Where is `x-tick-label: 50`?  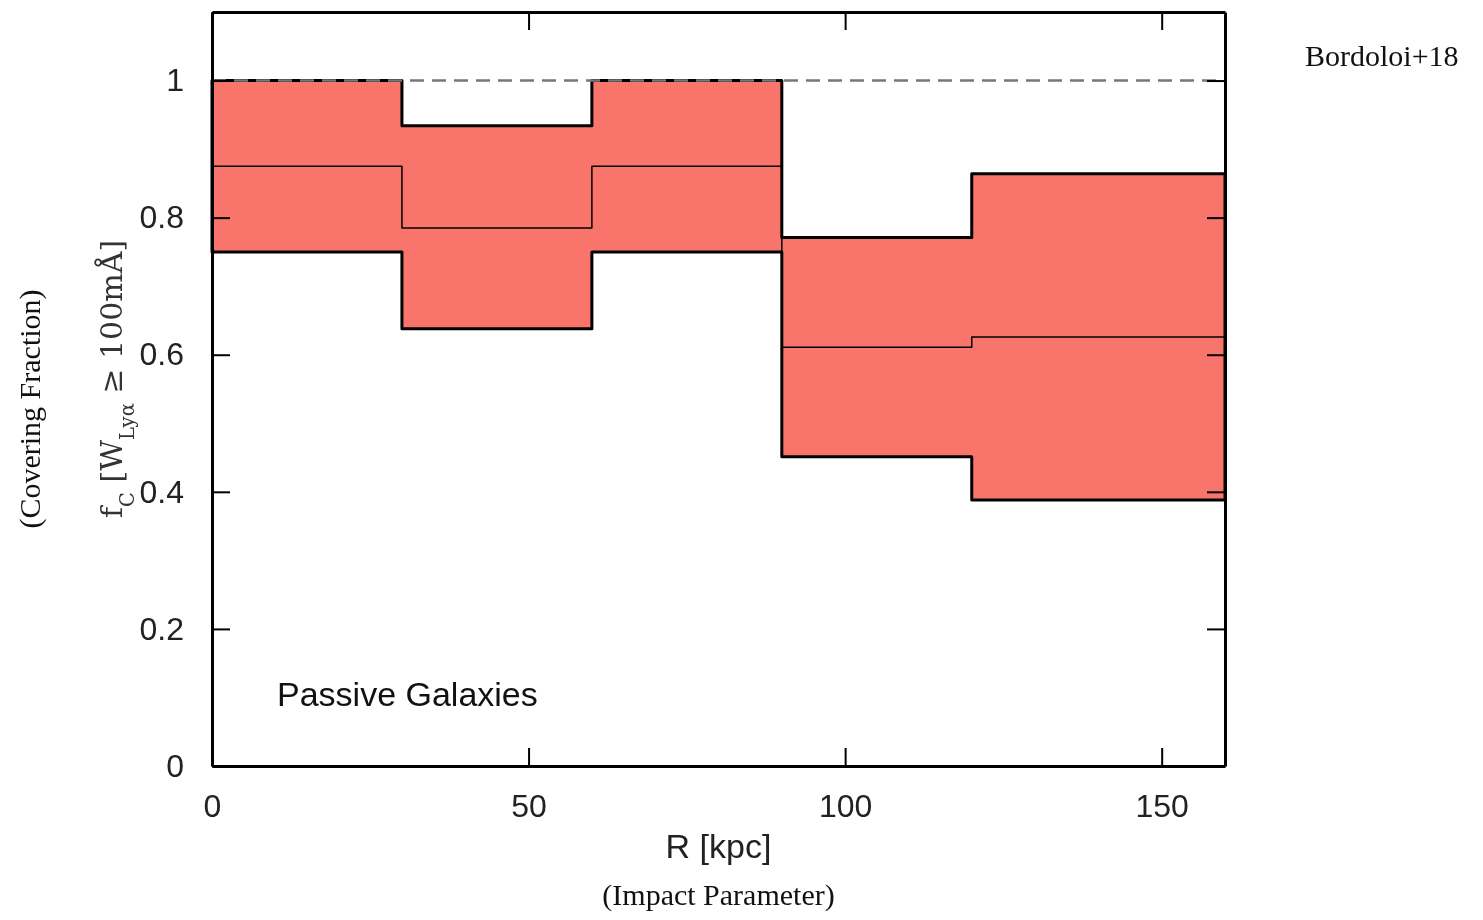
x-tick-label: 50 is located at coordinates (529, 805).